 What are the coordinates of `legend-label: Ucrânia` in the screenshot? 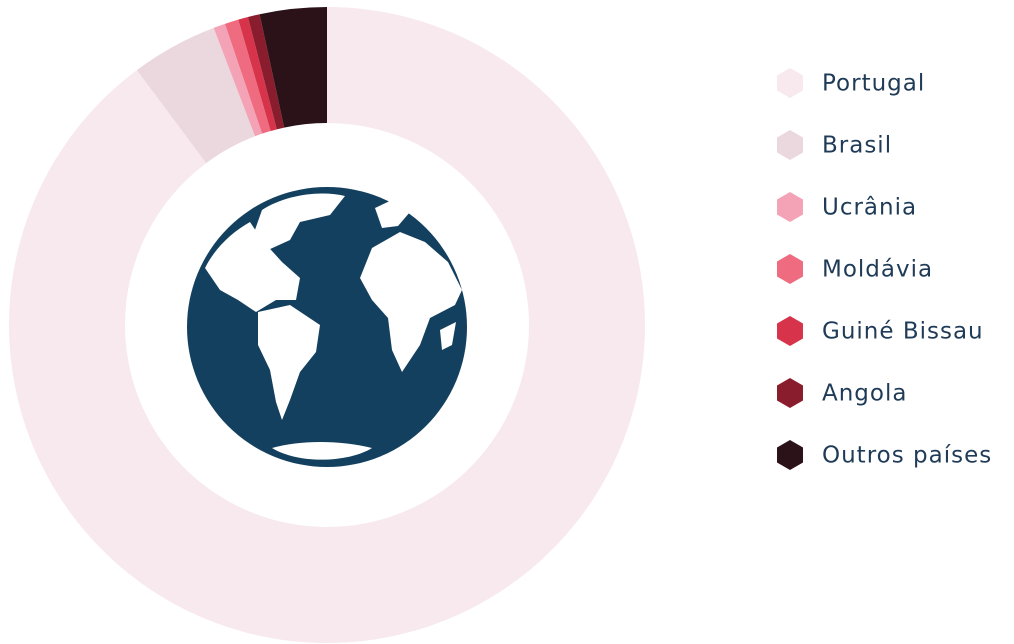 It's located at (869, 208).